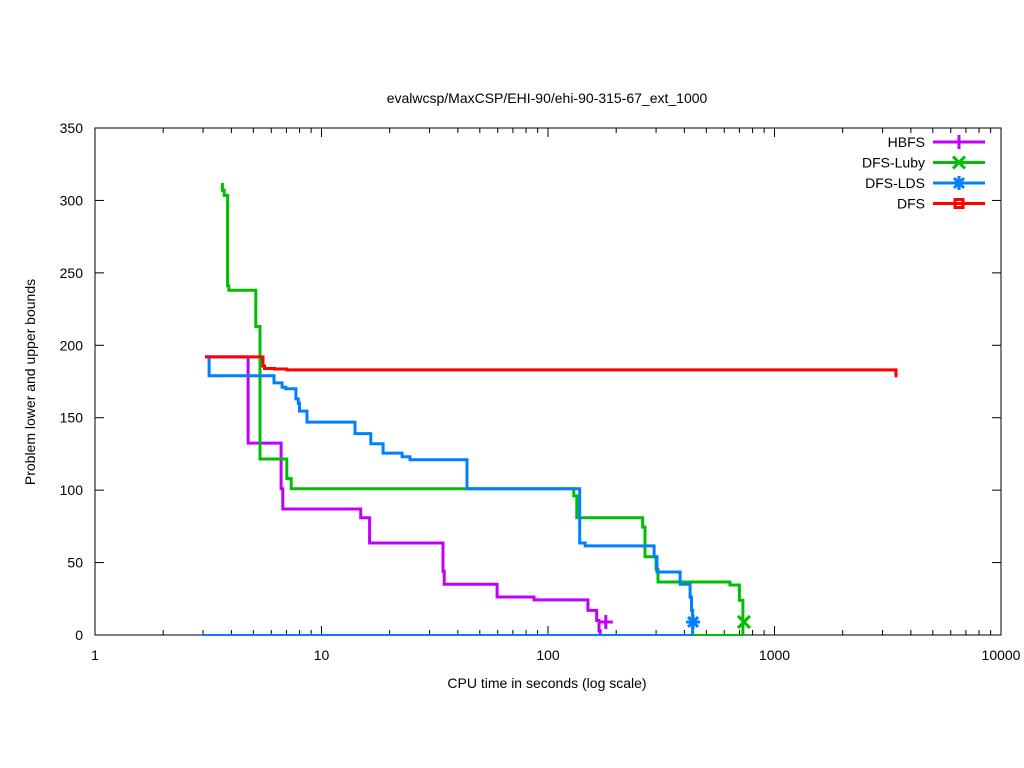 Image resolution: width=1024 pixels, height=768 pixels. I want to click on x-tick-label: 10000, so click(1001, 655).